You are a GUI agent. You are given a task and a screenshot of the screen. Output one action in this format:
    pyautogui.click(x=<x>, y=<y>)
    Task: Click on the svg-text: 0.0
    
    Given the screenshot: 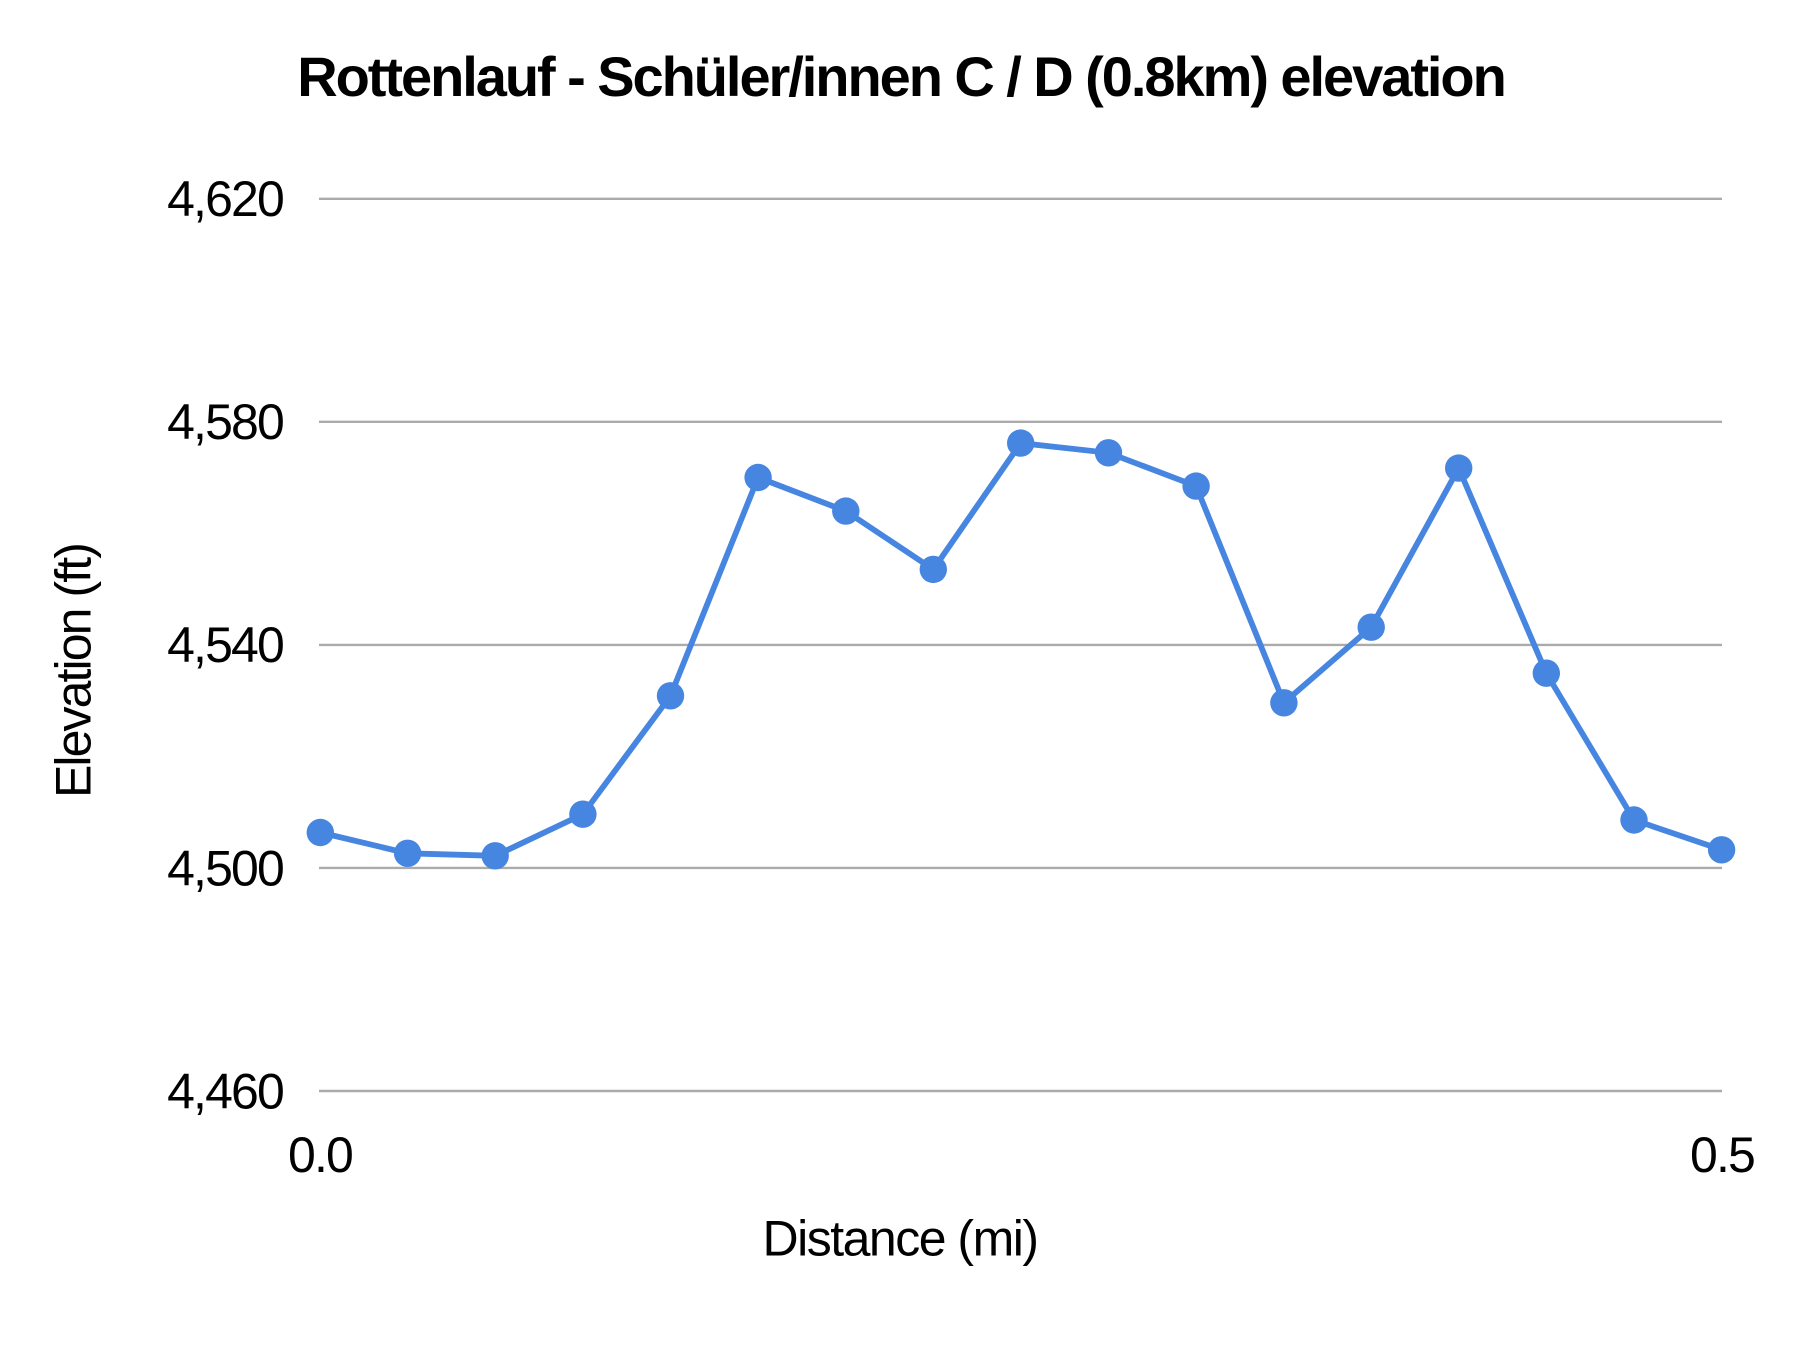 What is the action you would take?
    pyautogui.click(x=320, y=1155)
    